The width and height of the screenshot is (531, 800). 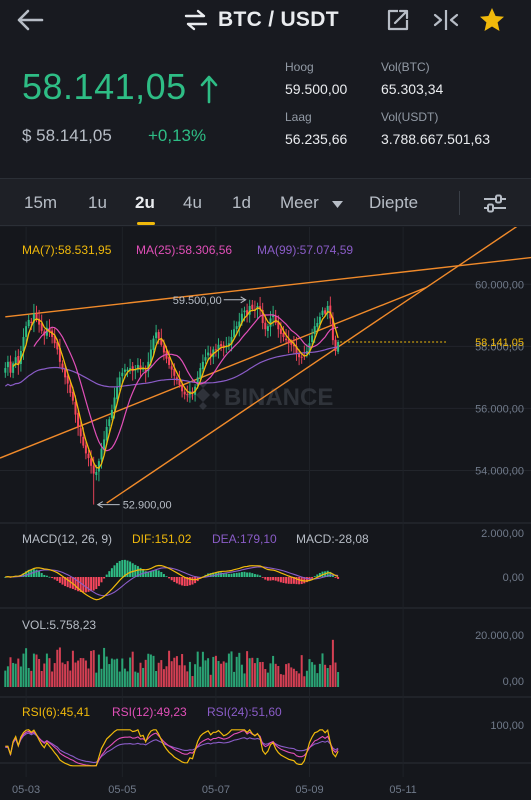 What do you see at coordinates (492, 20) in the screenshot?
I see `star-icon` at bounding box center [492, 20].